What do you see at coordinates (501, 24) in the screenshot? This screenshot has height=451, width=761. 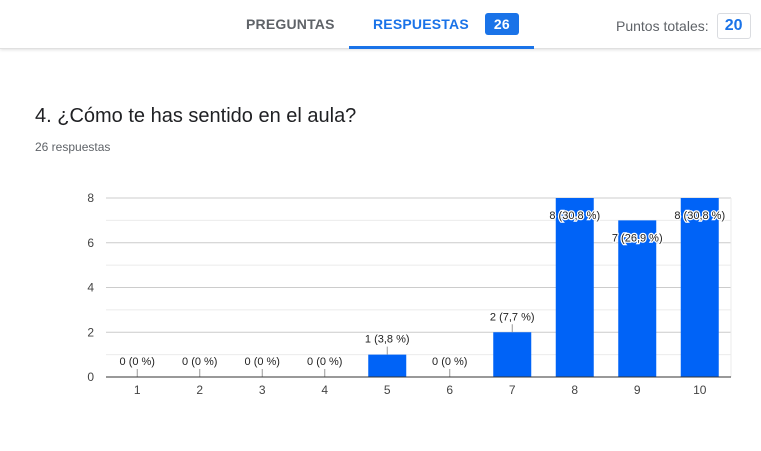 I see `responses-count-badge: 26` at bounding box center [501, 24].